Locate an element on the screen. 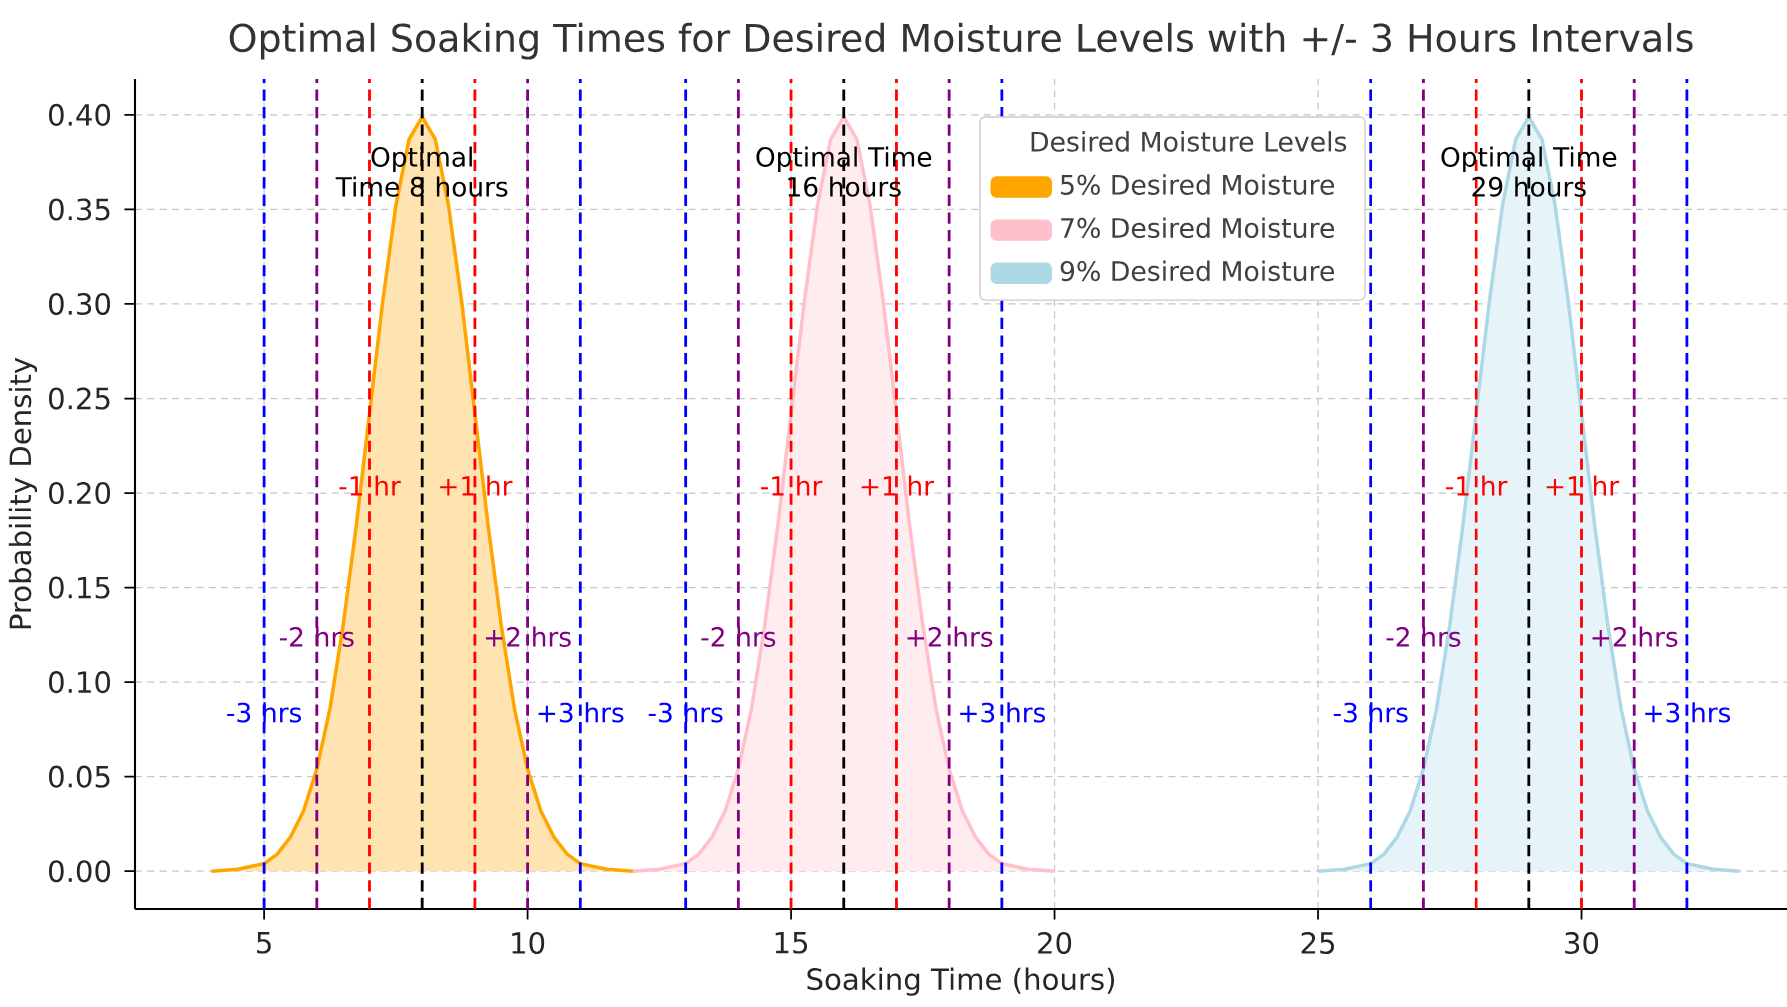 The height and width of the screenshot is (1007, 1787). y-tick-label: 0.40 is located at coordinates (80, 114).